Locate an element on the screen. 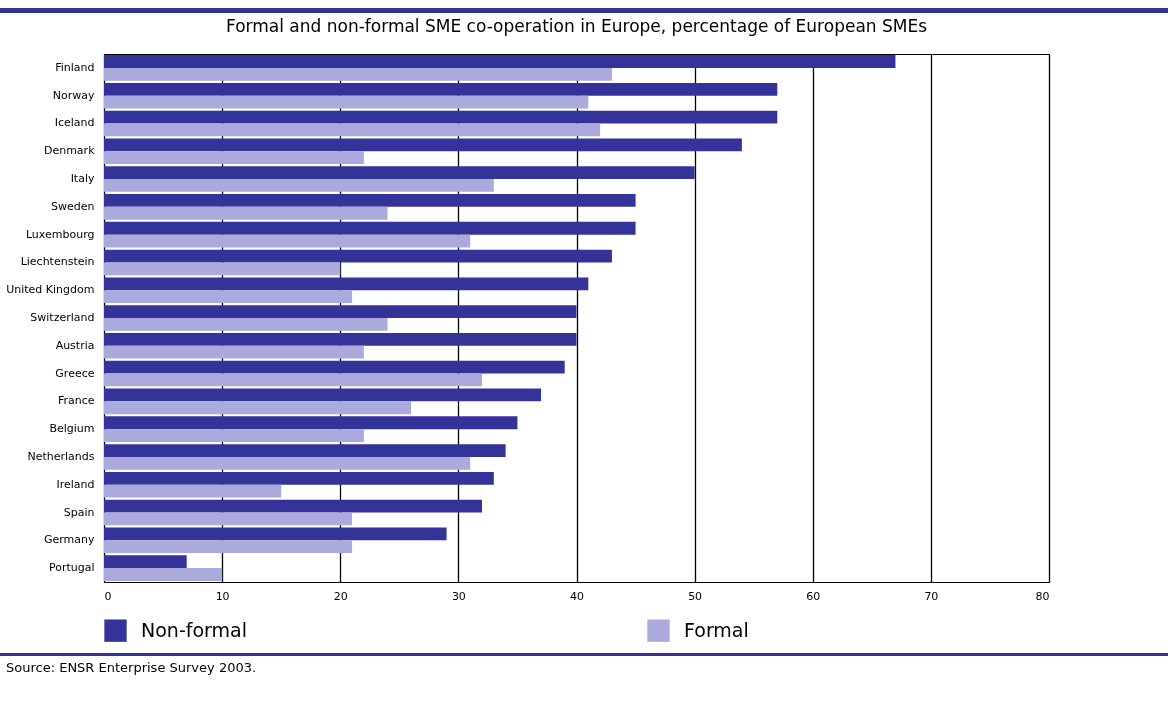 The image size is (1168, 725). y-tick-label: Portugal is located at coordinates (71, 568).